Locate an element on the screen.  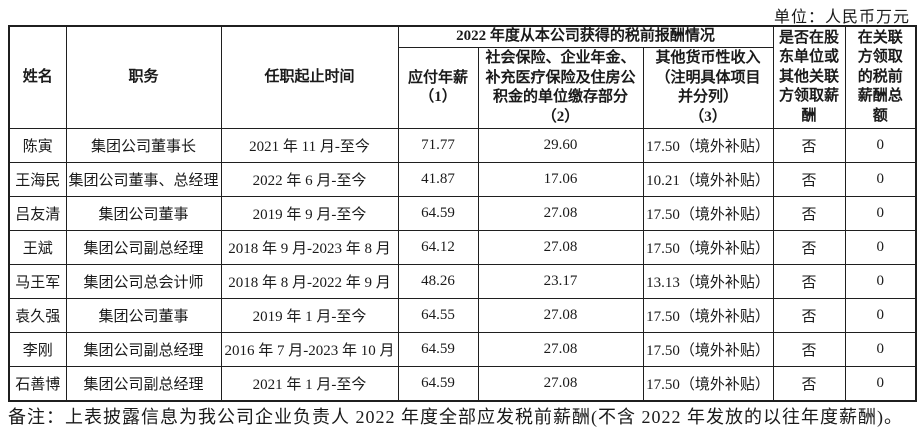
cell-name: 王斌 is located at coordinates (37, 247).